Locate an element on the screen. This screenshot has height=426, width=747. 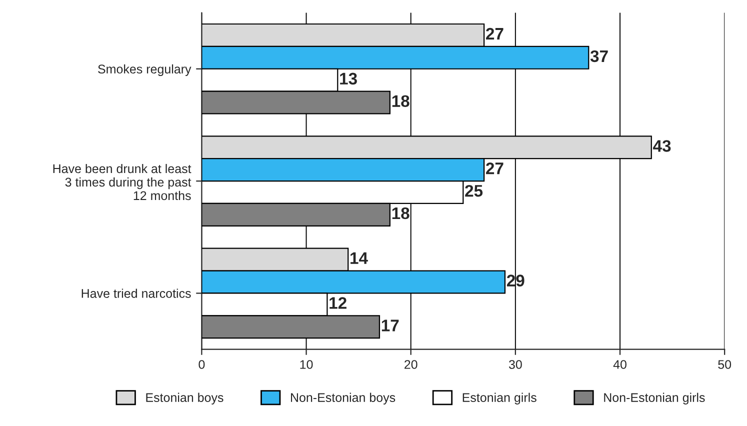
data-label: 13 is located at coordinates (348, 78).